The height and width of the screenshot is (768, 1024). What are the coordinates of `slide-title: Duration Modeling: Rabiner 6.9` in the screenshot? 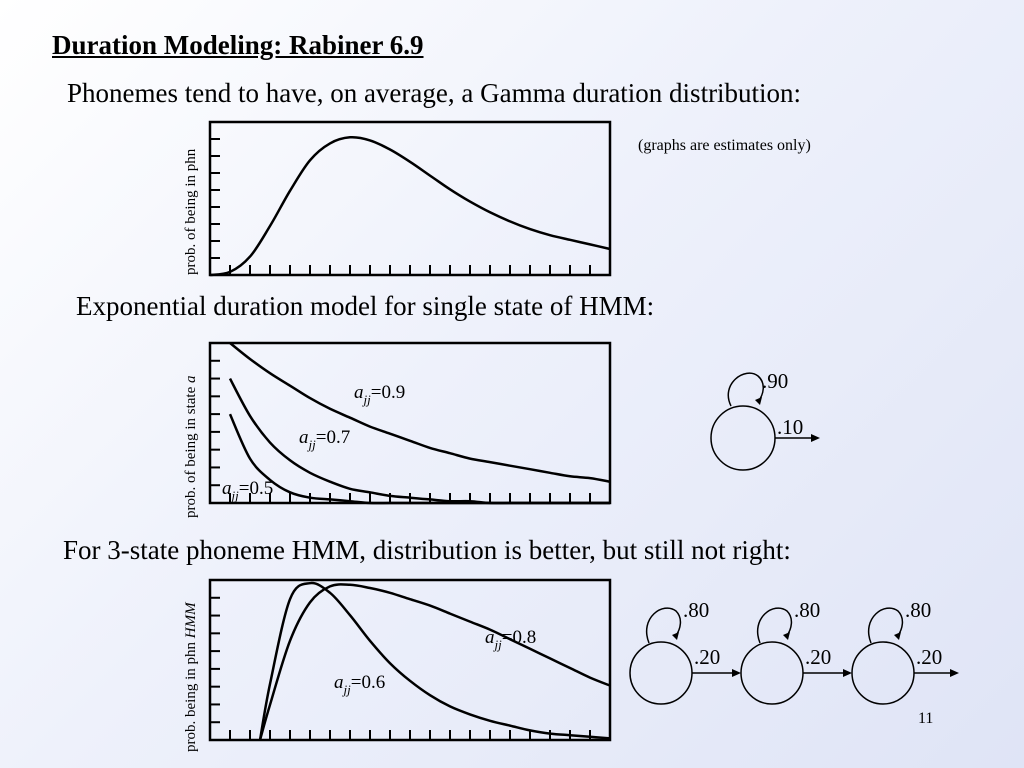 It's located at (238, 45).